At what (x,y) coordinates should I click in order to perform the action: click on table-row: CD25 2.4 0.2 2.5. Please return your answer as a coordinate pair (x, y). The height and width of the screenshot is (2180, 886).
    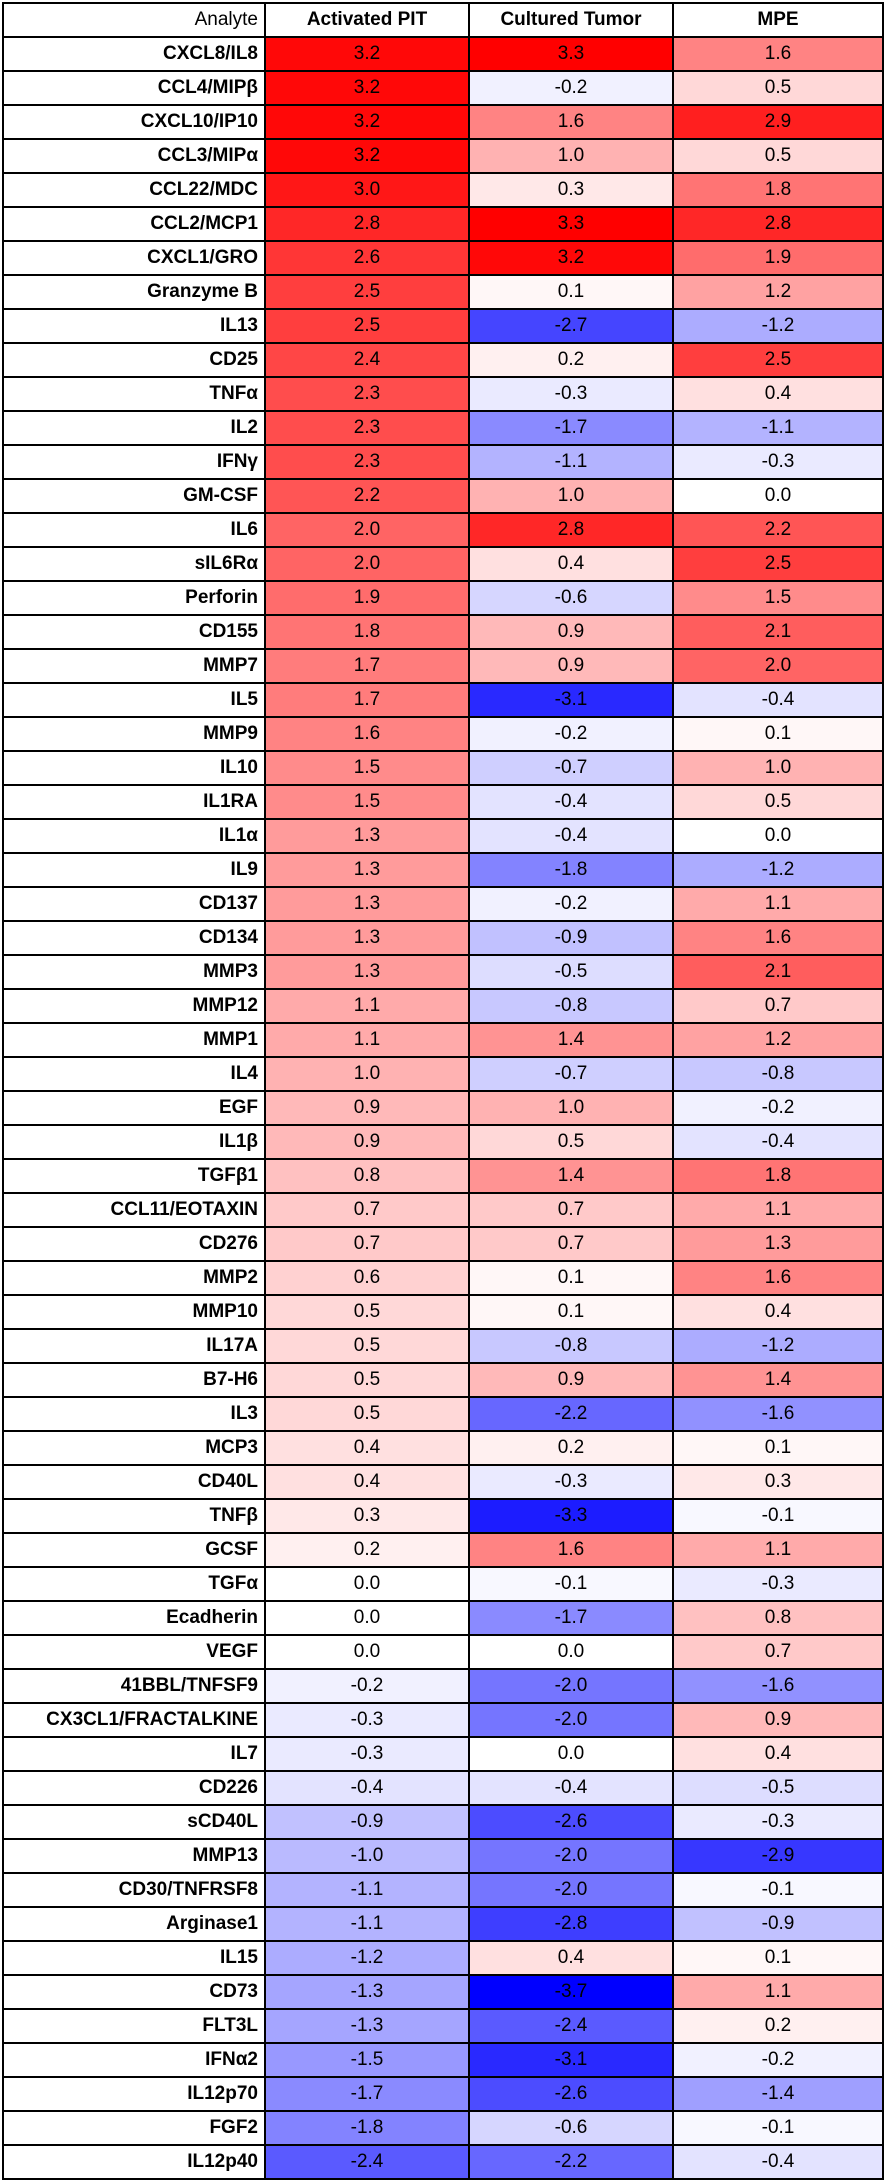
    Looking at the image, I should click on (443, 360).